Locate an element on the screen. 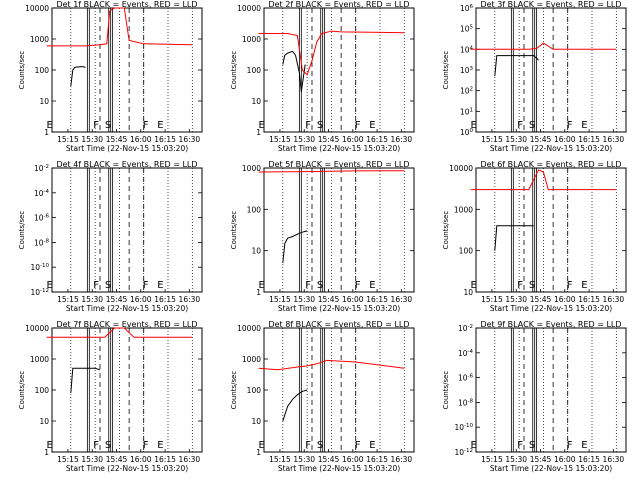 This screenshot has height=480, width=640. y-tick-label: 102 is located at coordinates (466, 91).